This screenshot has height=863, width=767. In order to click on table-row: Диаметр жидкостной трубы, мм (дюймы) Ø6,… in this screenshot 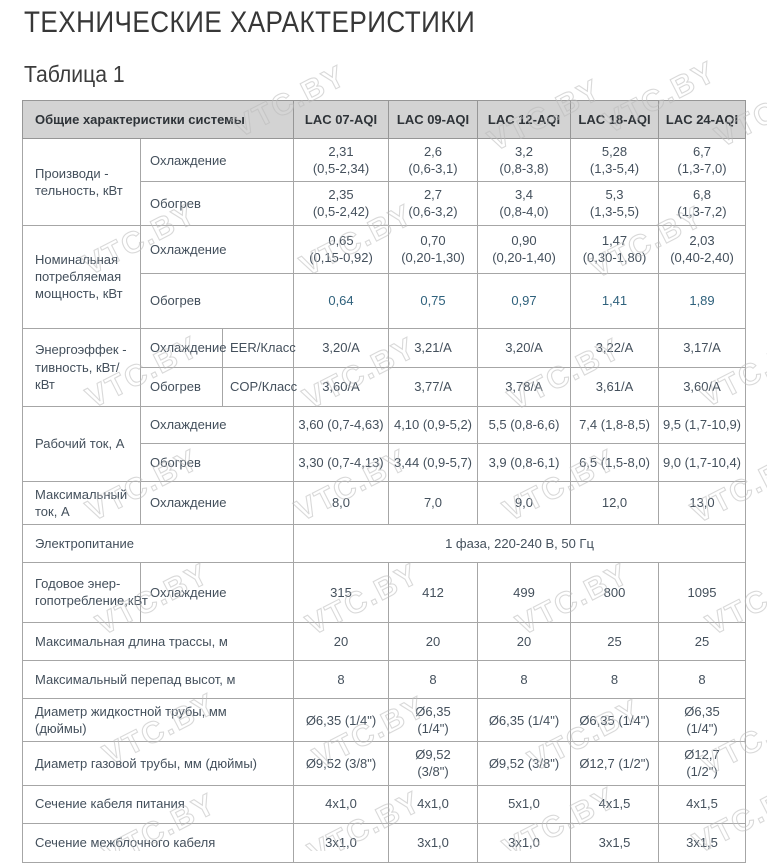, I will do `click(384, 720)`.